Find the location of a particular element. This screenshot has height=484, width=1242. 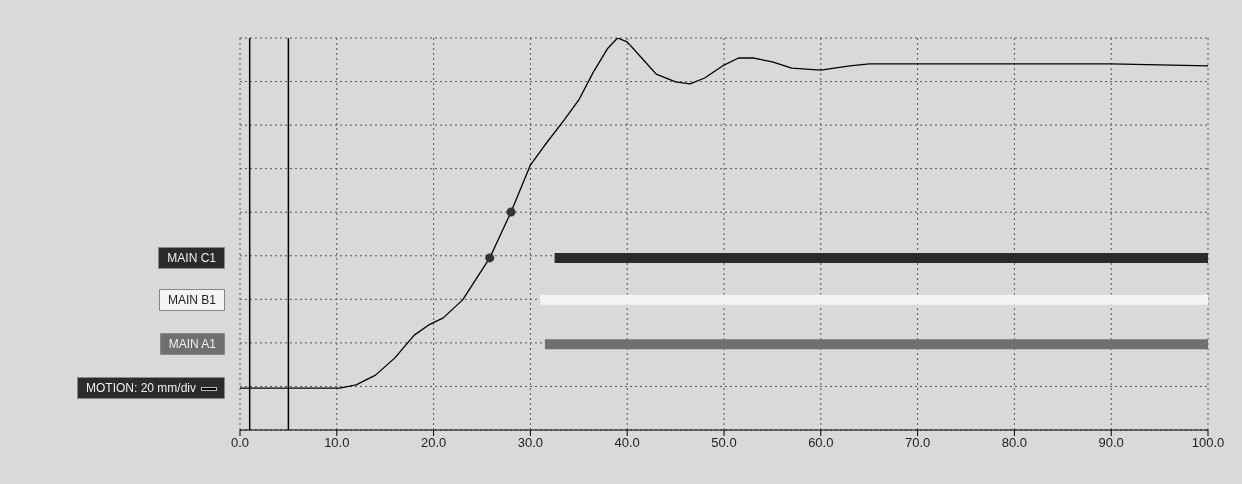

x-tick-label: 100.0 is located at coordinates (1208, 443).